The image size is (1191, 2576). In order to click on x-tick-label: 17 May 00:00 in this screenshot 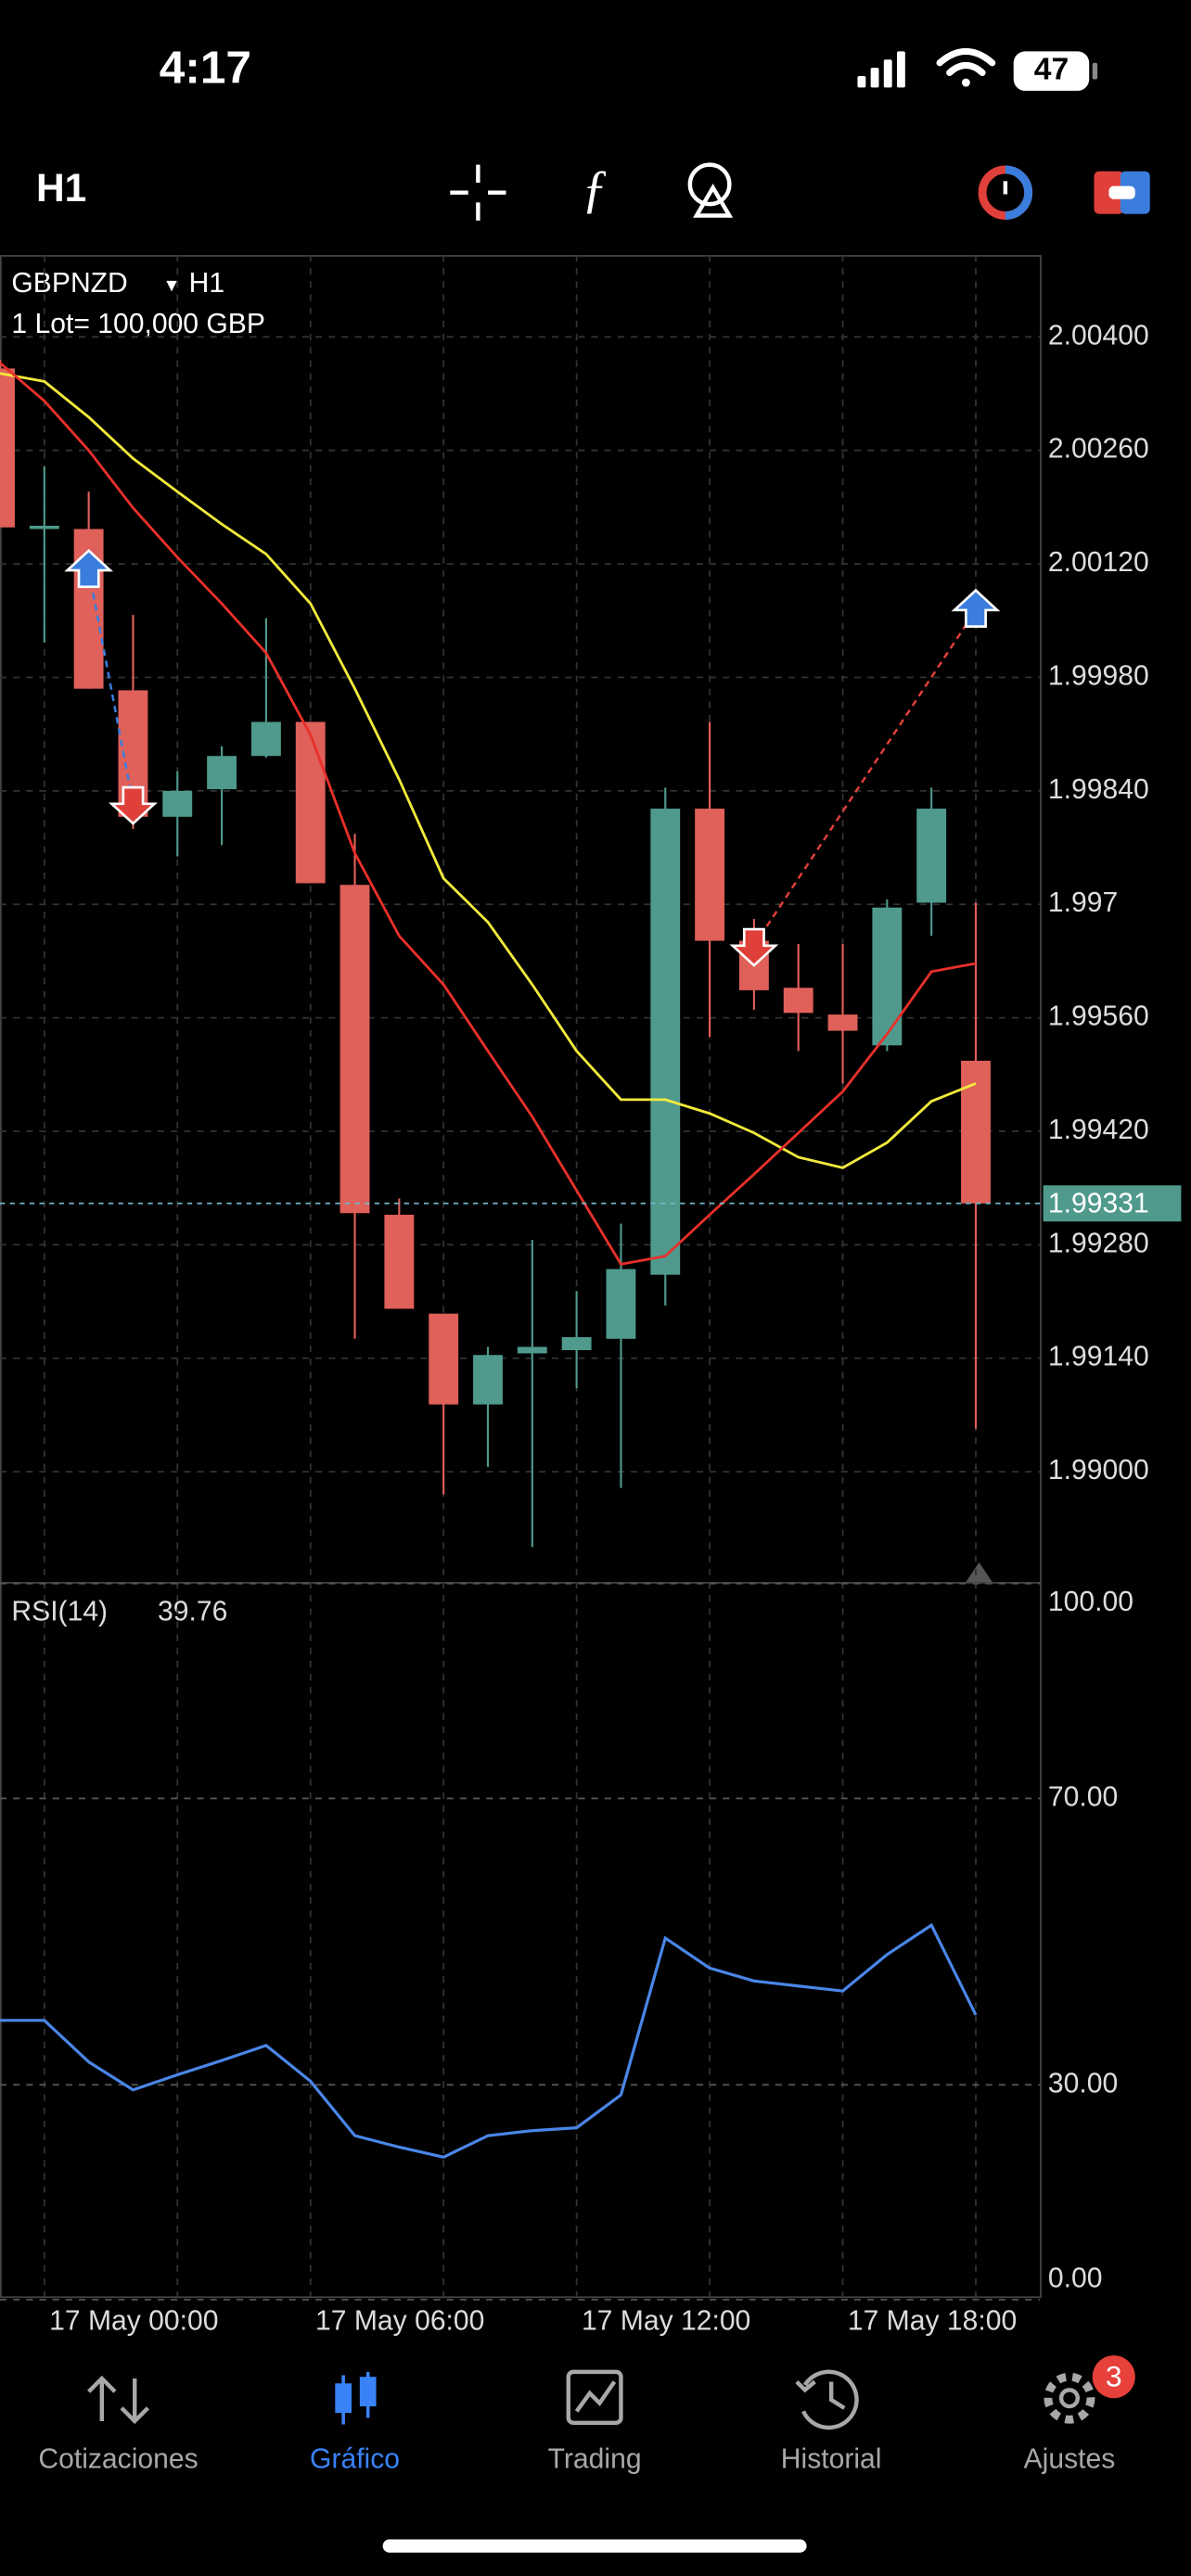, I will do `click(133, 2321)`.